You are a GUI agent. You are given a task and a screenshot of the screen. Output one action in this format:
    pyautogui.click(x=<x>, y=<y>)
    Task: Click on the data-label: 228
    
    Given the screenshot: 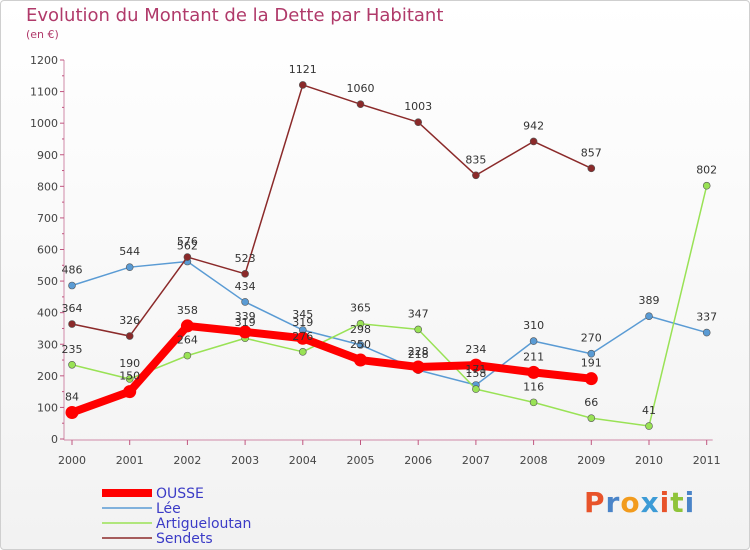 What is the action you would take?
    pyautogui.click(x=418, y=351)
    